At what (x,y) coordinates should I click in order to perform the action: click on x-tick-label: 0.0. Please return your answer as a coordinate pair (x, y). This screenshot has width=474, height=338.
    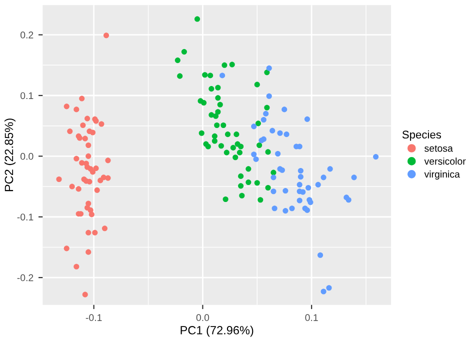
    Looking at the image, I should click on (203, 318).